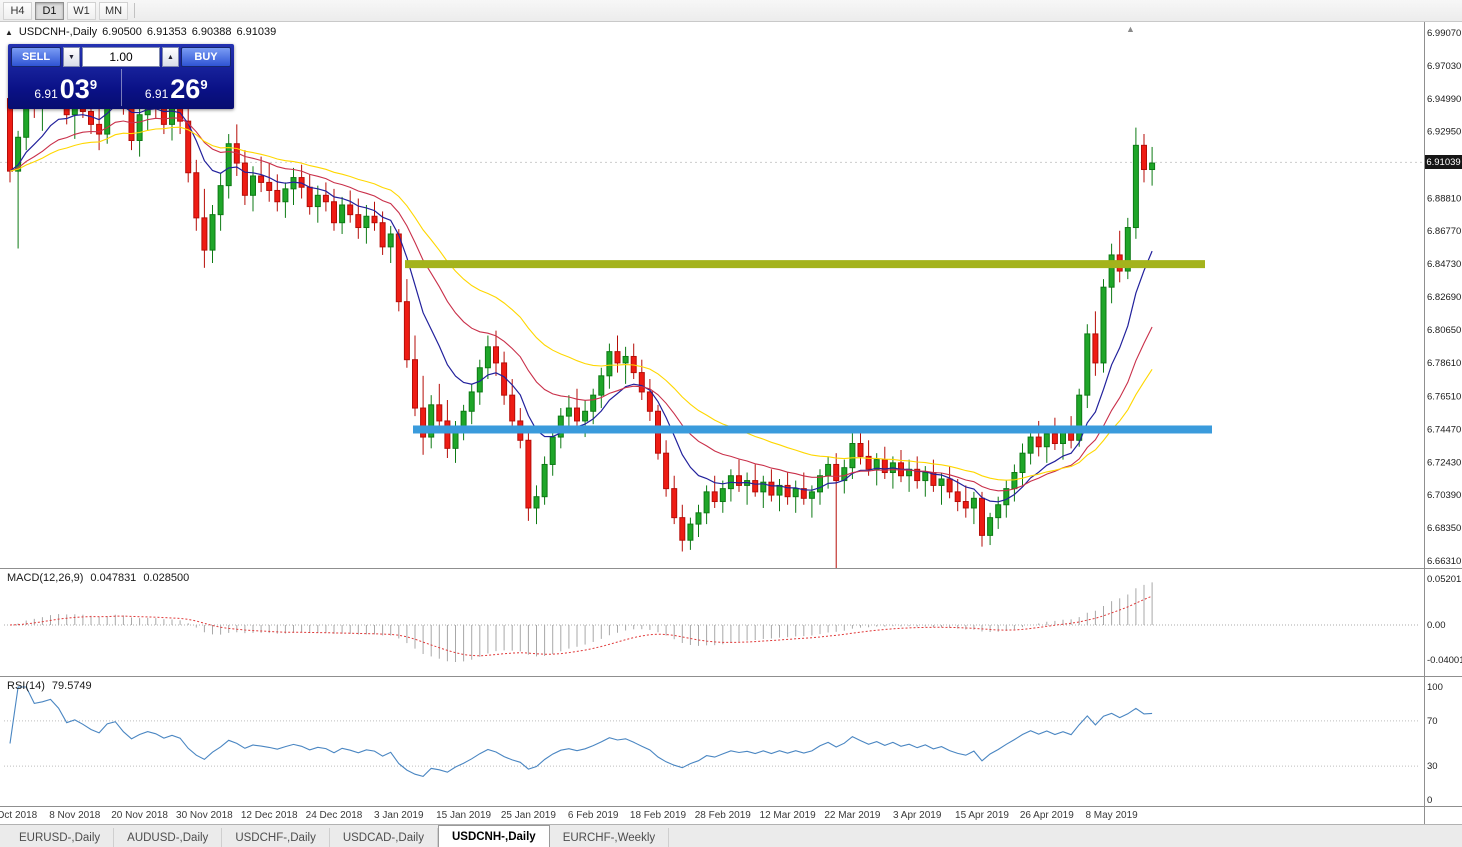  I want to click on one-click-collapse-icon: ▲, so click(9, 32).